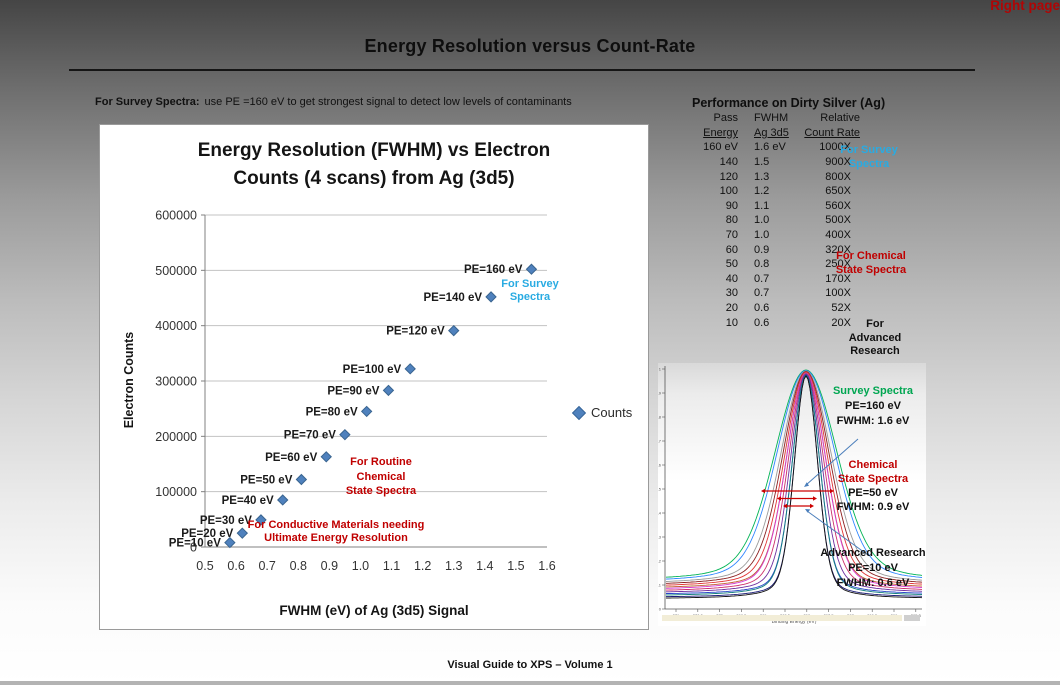  What do you see at coordinates (235, 566) in the screenshot?
I see `x-tick-label: 0.6` at bounding box center [235, 566].